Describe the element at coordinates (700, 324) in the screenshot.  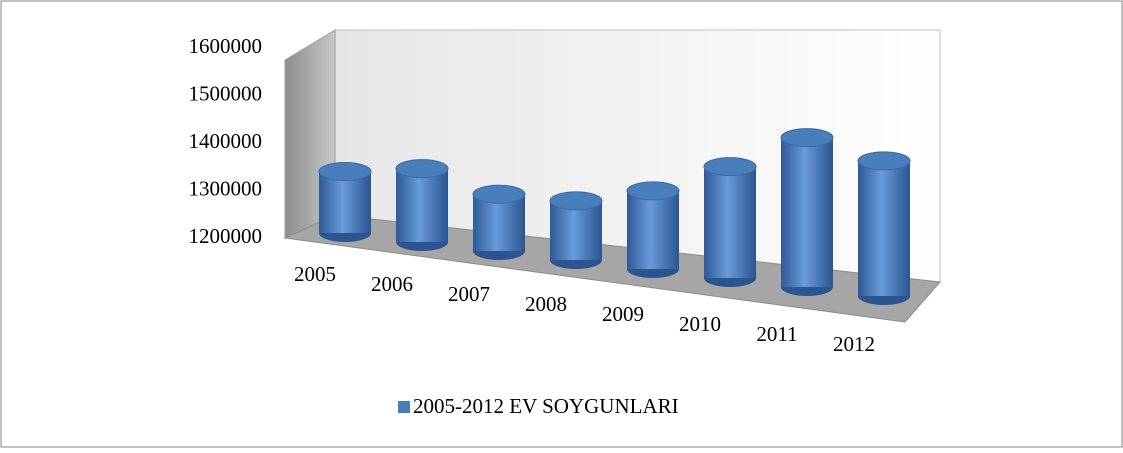
I see `x-tick-label: 2010` at that location.